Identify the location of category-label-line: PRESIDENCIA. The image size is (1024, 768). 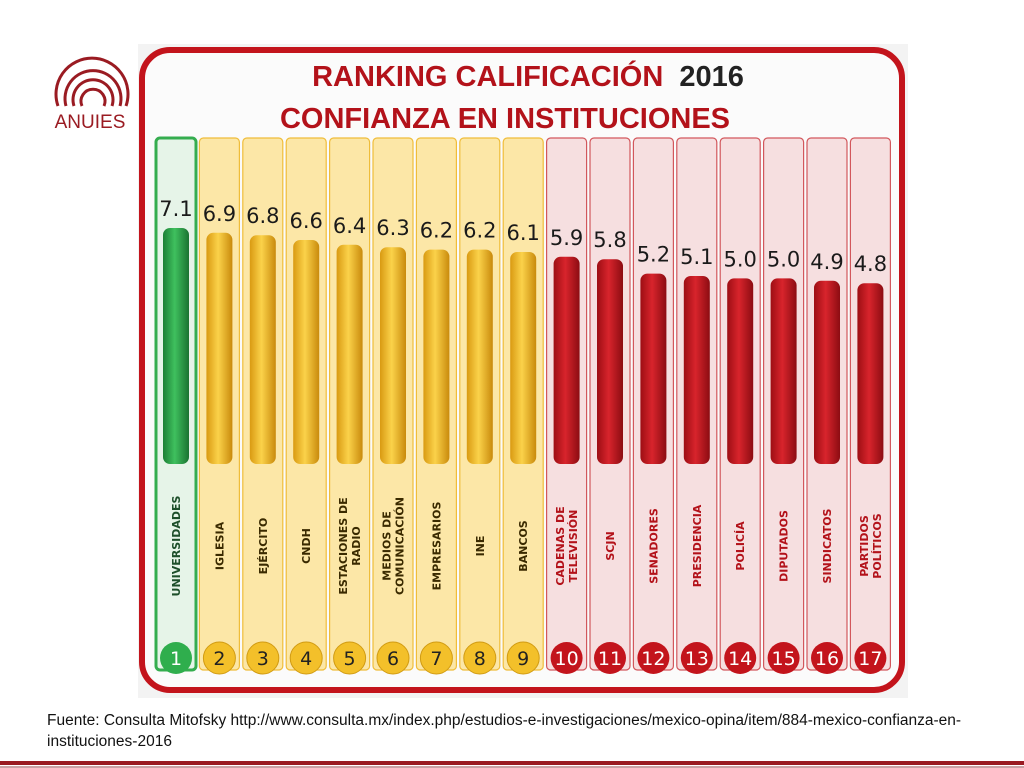
(697, 545).